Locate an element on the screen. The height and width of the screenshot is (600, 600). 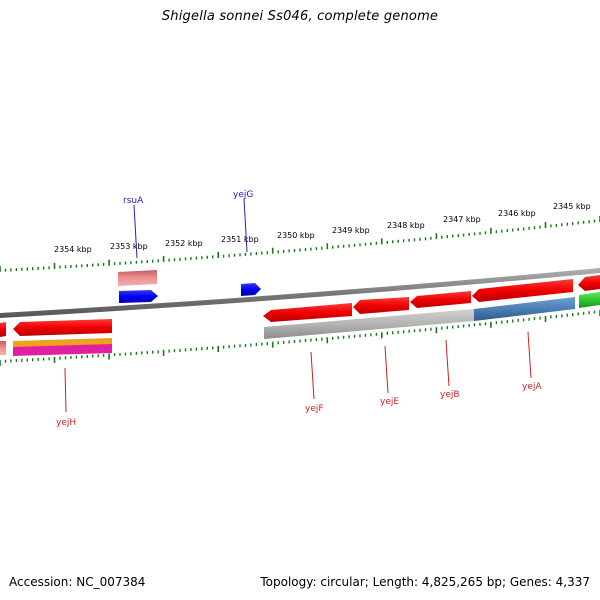
green-feature is located at coordinates (589, 300).